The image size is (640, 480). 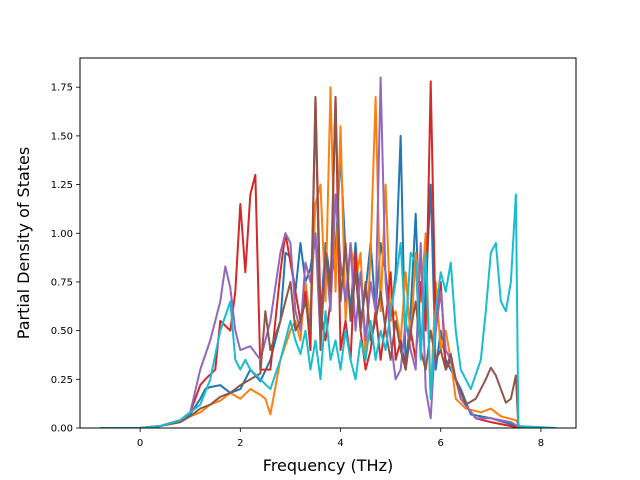 I want to click on y-tick-label: 1.00, so click(x=62, y=234).